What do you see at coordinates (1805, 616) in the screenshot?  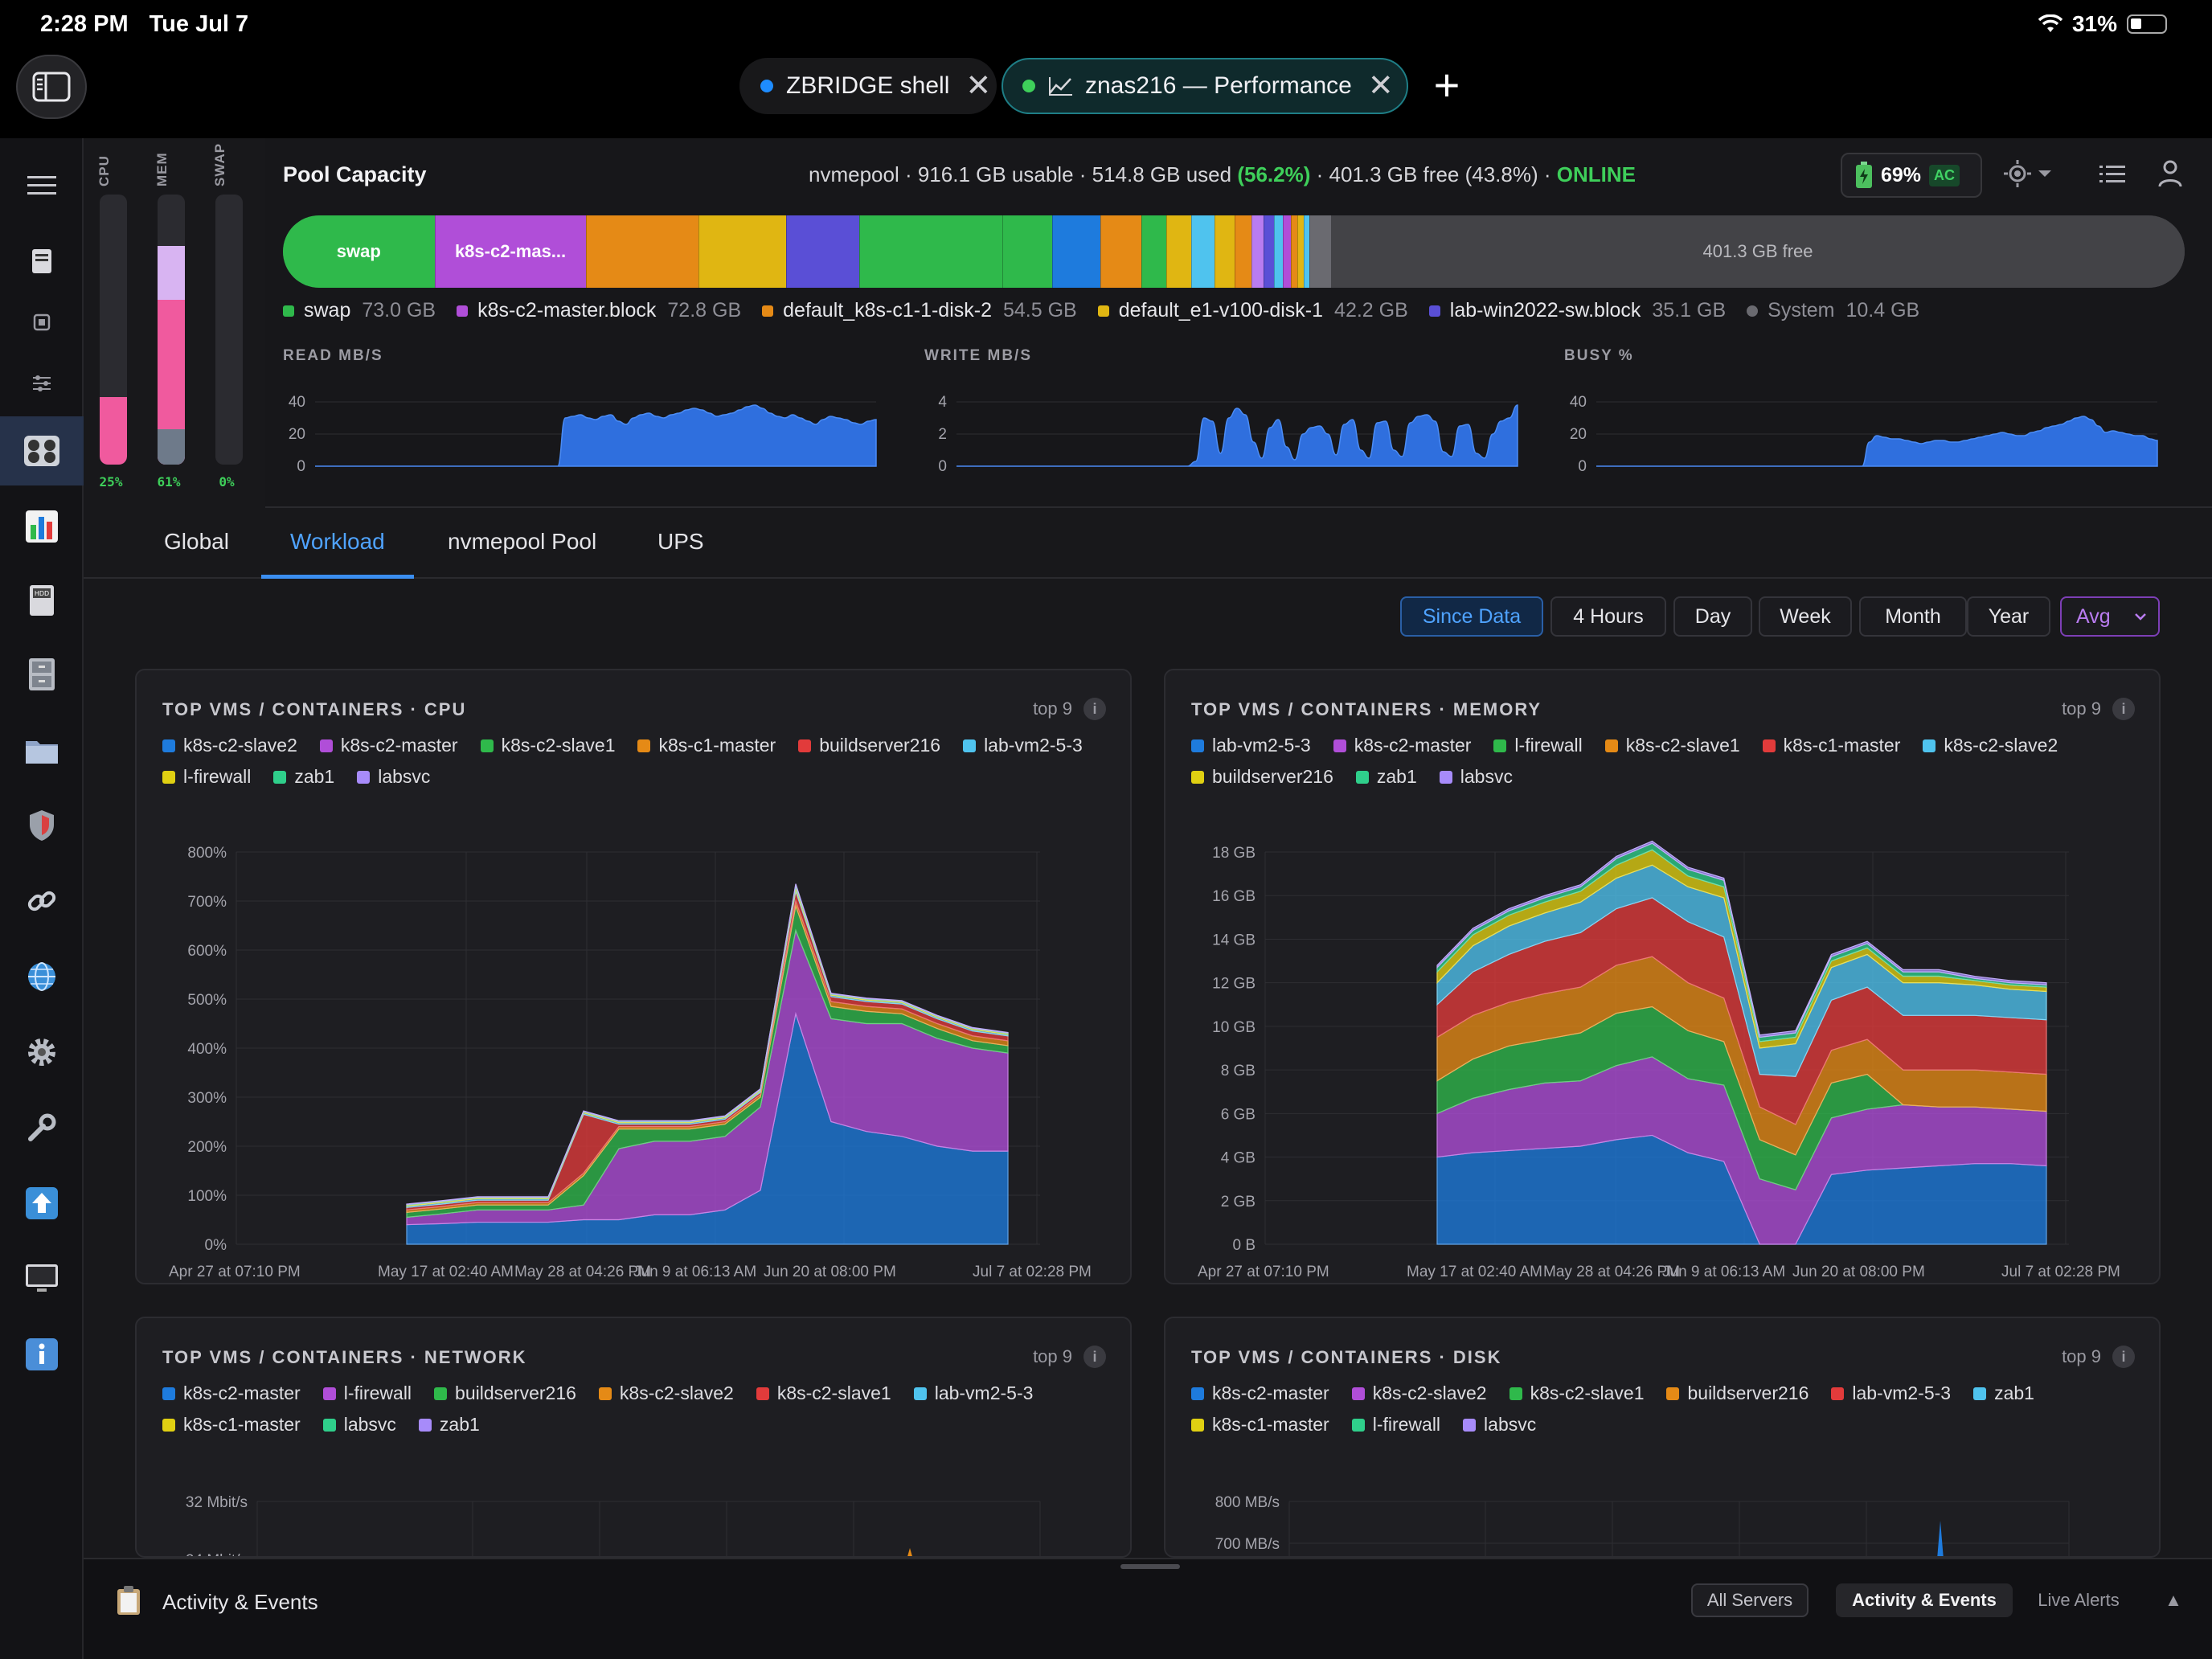 I see `range-week-button: Week` at bounding box center [1805, 616].